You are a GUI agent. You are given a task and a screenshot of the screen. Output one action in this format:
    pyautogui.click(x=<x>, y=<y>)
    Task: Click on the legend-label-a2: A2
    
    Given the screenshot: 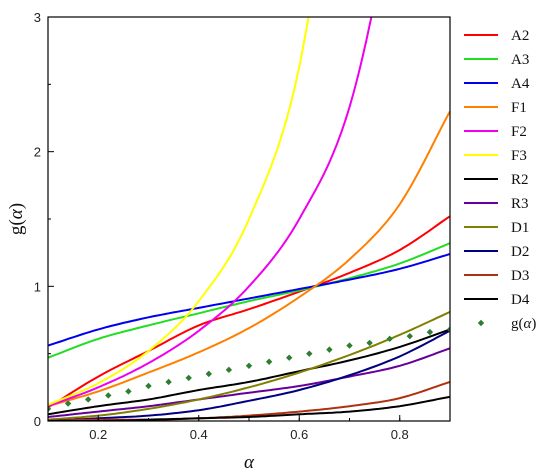 What is the action you would take?
    pyautogui.click(x=520, y=36)
    